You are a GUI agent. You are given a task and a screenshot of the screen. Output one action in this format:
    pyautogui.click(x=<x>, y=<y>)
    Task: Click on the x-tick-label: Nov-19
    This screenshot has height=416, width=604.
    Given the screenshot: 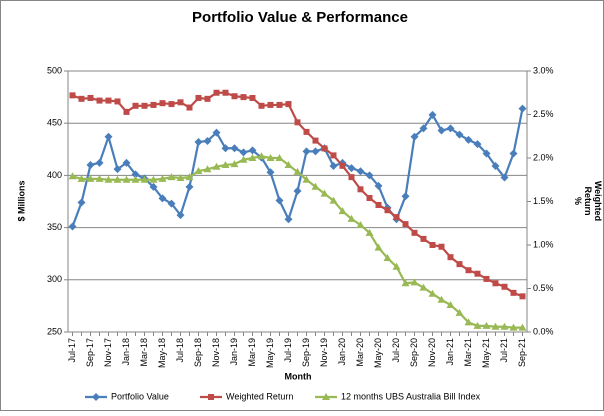 What is the action you would take?
    pyautogui.click(x=324, y=352)
    